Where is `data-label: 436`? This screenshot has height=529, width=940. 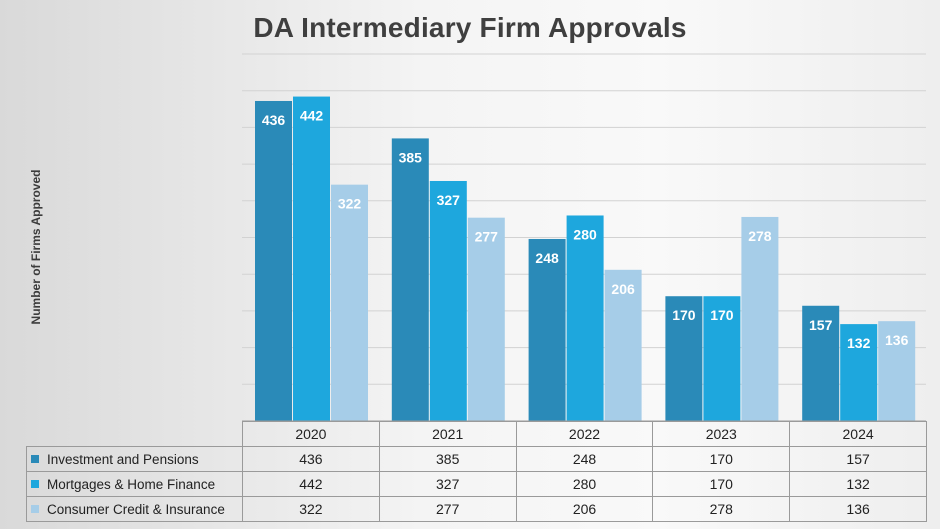
data-label: 436 is located at coordinates (274, 120).